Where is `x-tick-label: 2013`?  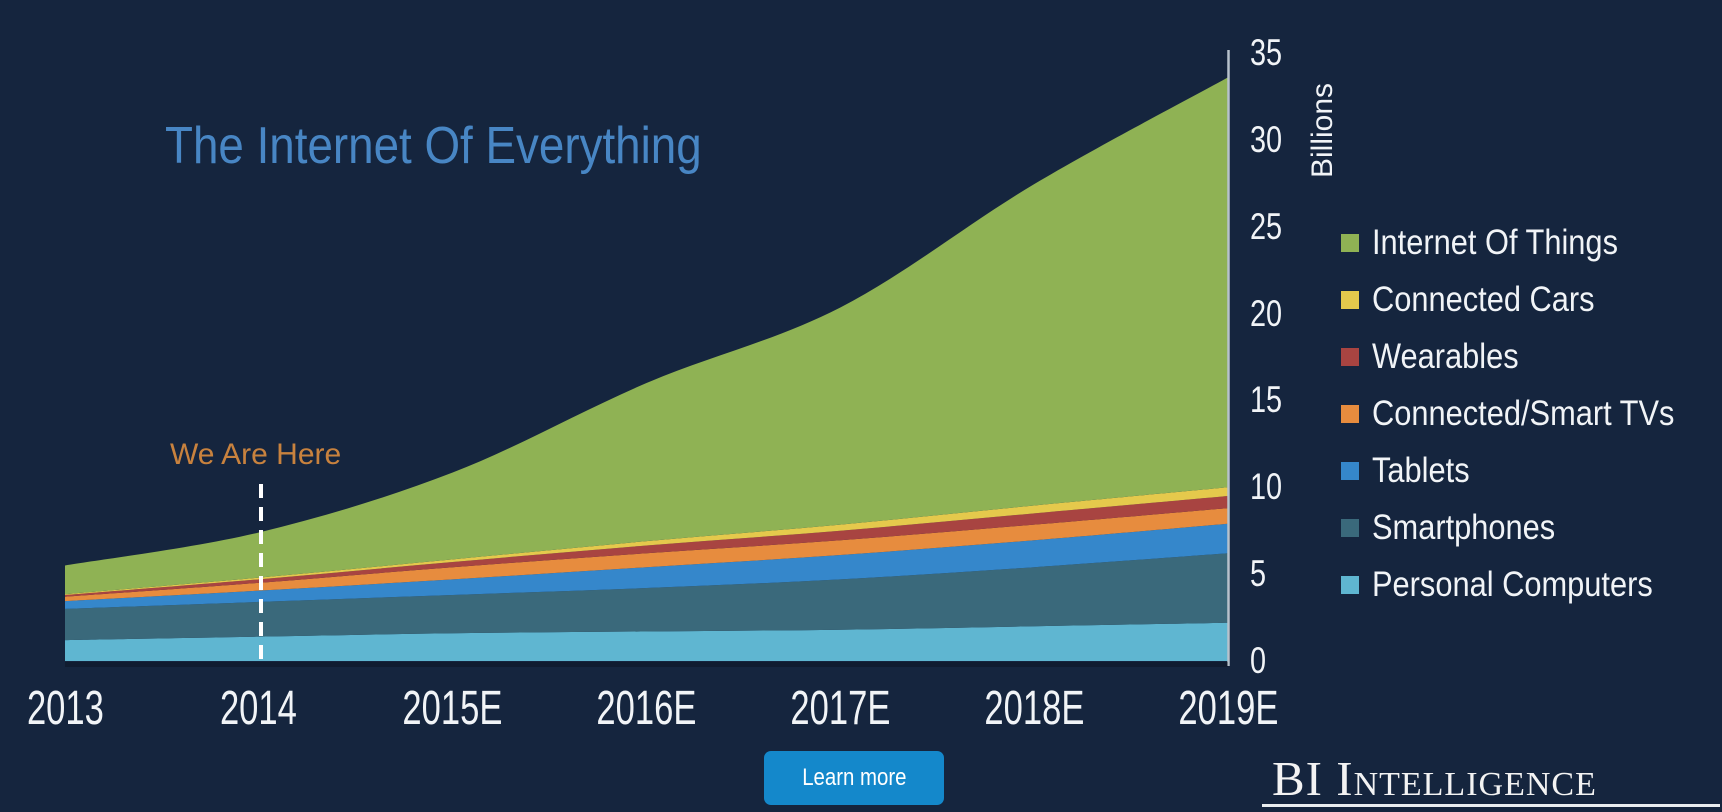
x-tick-label: 2013 is located at coordinates (65, 708).